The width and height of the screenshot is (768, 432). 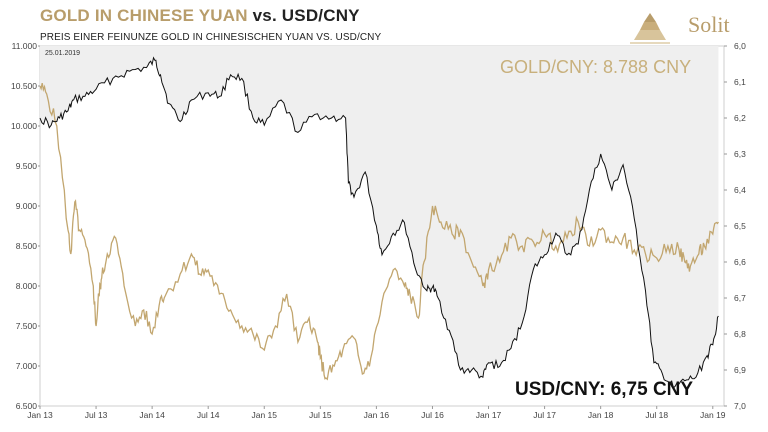 I want to click on left-tick-label: 7.000, so click(x=27, y=366).